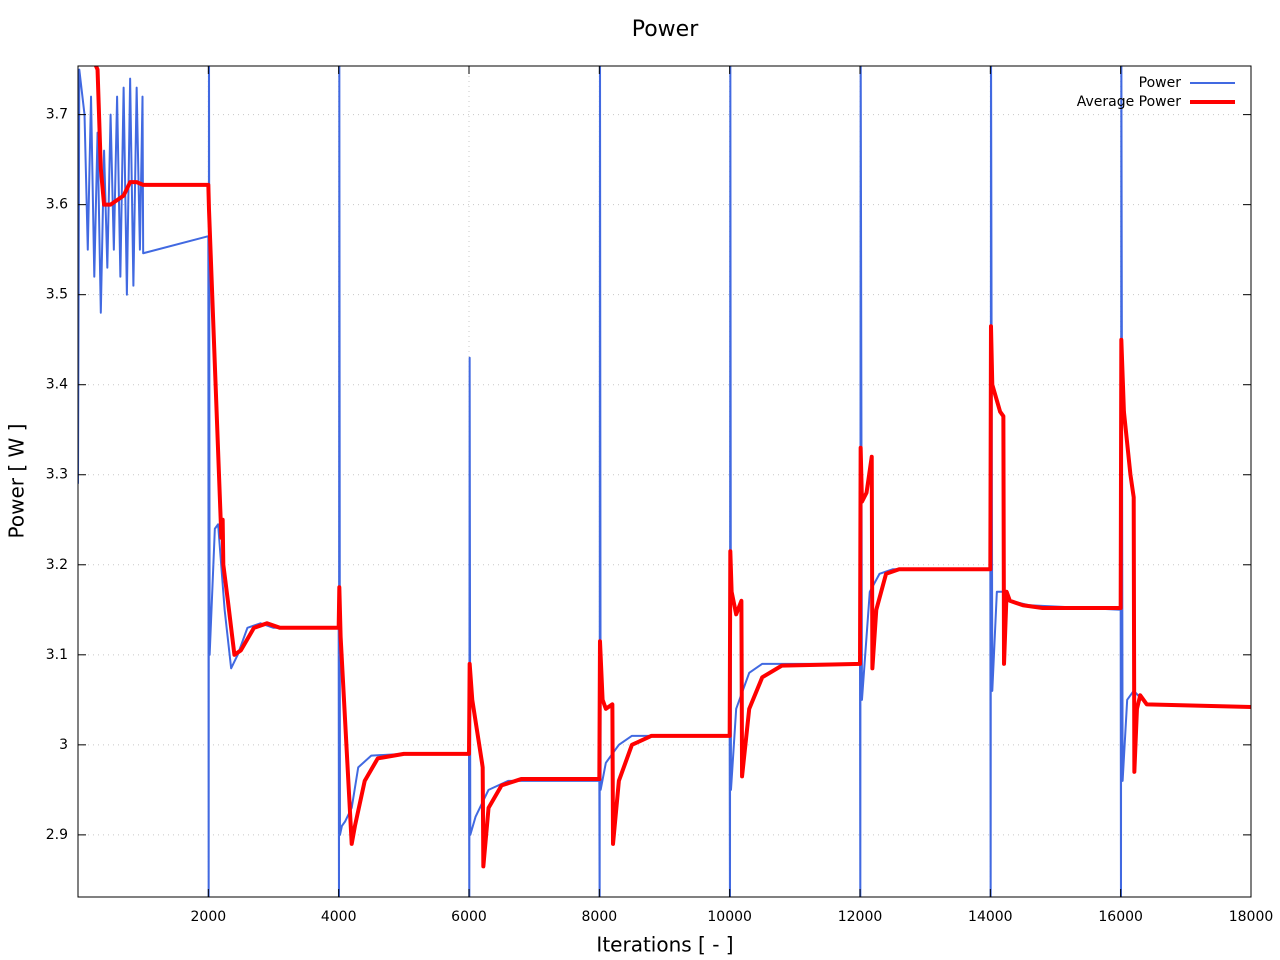 The height and width of the screenshot is (960, 1280). I want to click on y-tick-label: 3.1, so click(57, 655).